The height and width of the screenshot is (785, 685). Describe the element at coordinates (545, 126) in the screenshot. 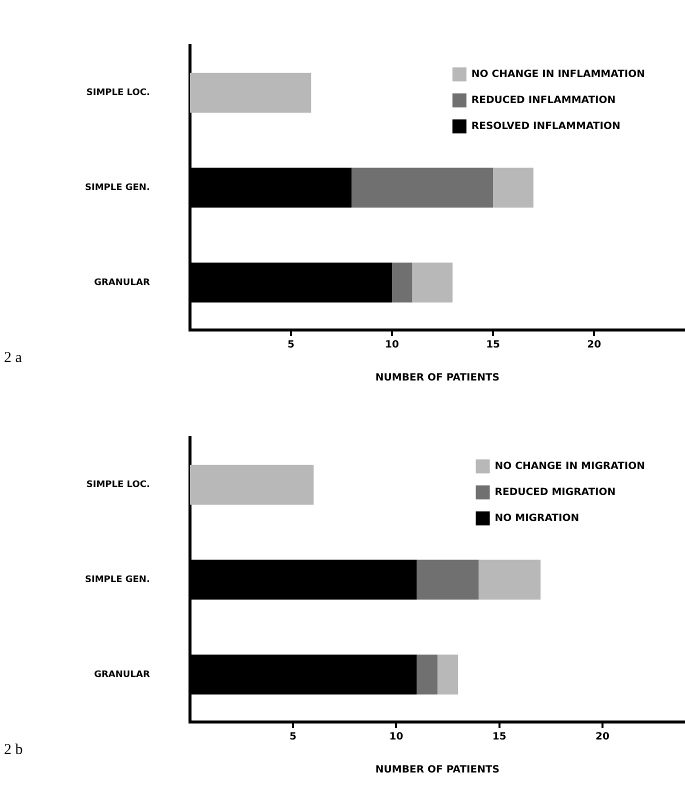

I see `legend-label: RESOLVED INFLAMMATION` at that location.